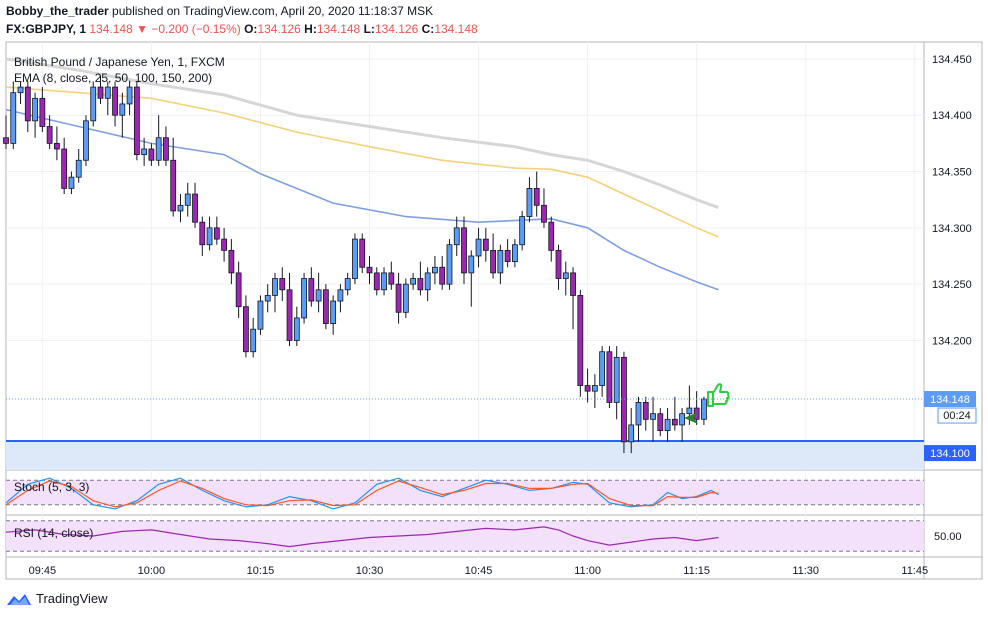 The image size is (988, 618). Describe the element at coordinates (491, 426) in the screenshot. I see `last-price-line: 134.148 00:24 134.100` at that location.